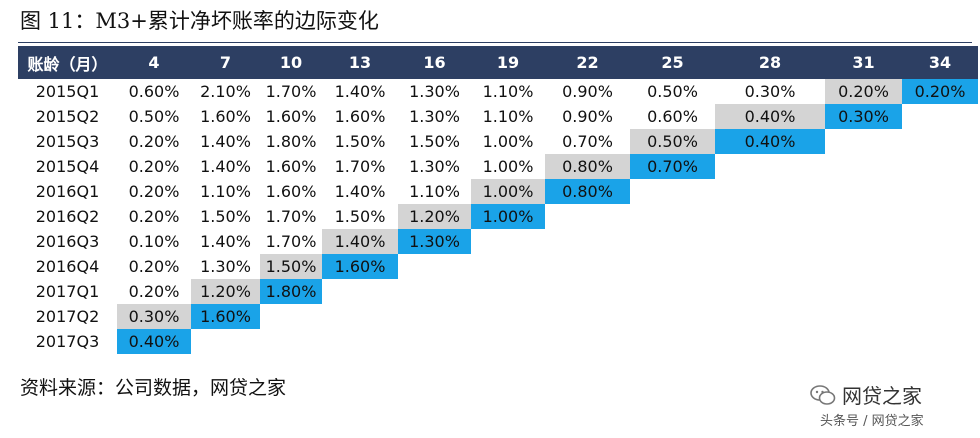 The image size is (980, 438). Describe the element at coordinates (672, 62) in the screenshot. I see `column-header: 25` at that location.